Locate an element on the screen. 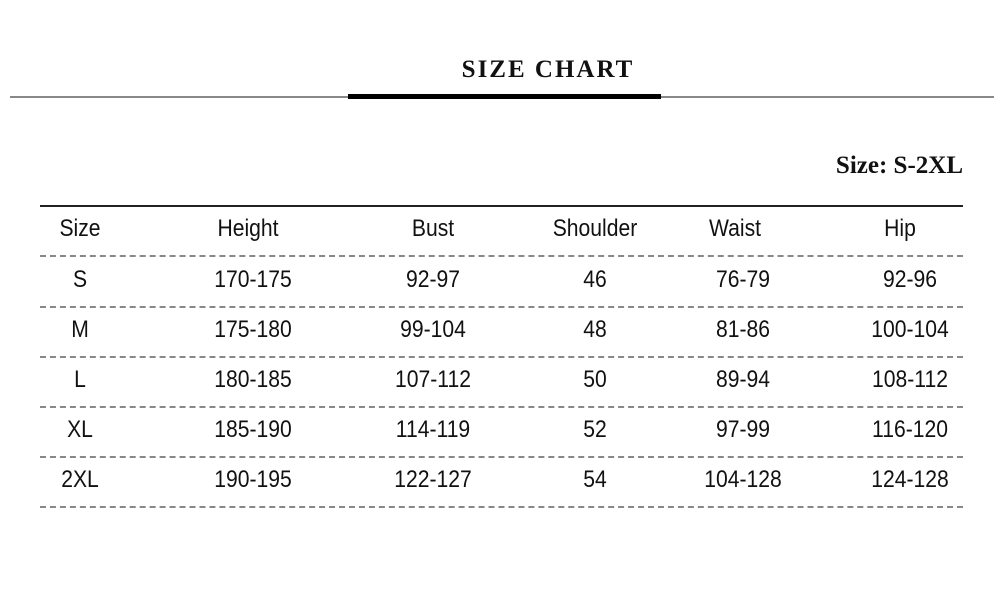  table-row: L 180-185 107-112 50 89-94 108-112 is located at coordinates (501, 382).